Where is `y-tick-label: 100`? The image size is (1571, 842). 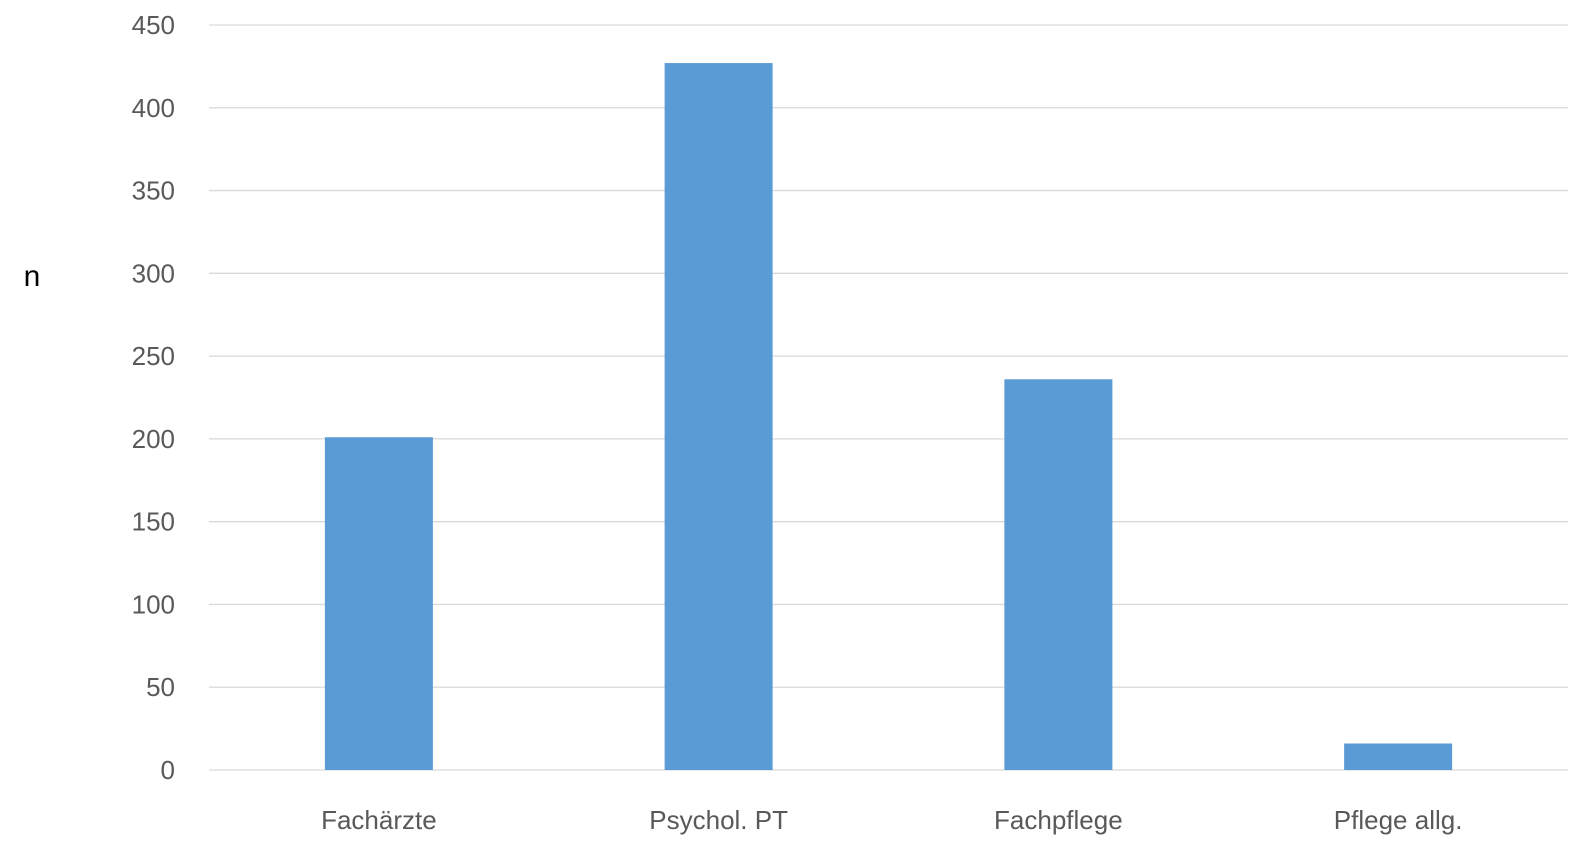 y-tick-label: 100 is located at coordinates (153, 604).